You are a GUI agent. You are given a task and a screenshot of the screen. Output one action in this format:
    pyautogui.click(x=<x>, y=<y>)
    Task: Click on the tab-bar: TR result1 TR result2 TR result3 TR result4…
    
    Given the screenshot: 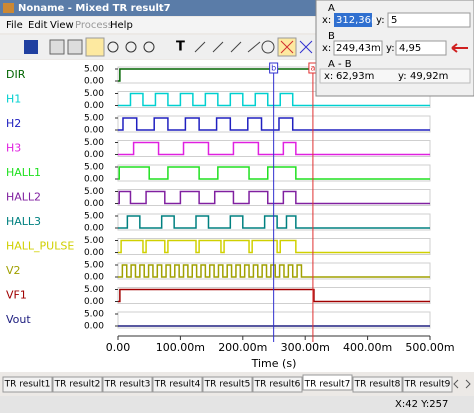 What is the action you would take?
    pyautogui.click(x=237, y=384)
    